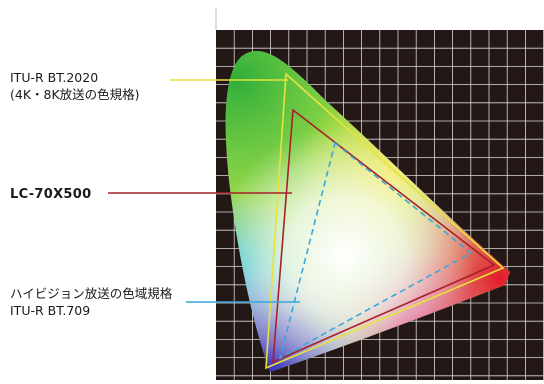 The height and width of the screenshot is (384, 544). I want to click on bt2020-label-name: ITU-R BT.2020, so click(54, 77).